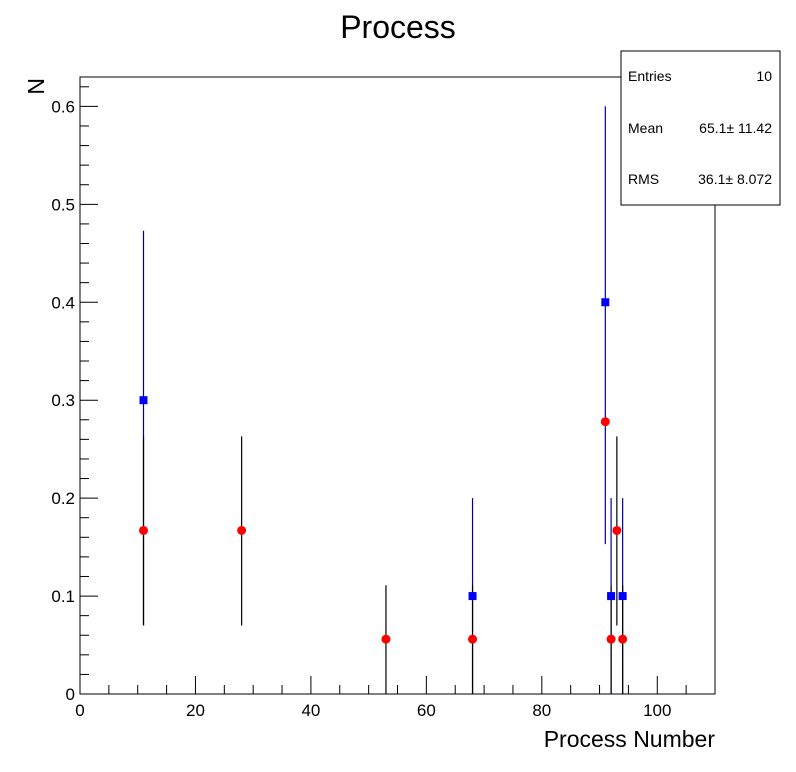 This screenshot has height=772, width=796. Describe the element at coordinates (735, 179) in the screenshot. I see `stats-rms-value: 36.1± 8.072` at that location.